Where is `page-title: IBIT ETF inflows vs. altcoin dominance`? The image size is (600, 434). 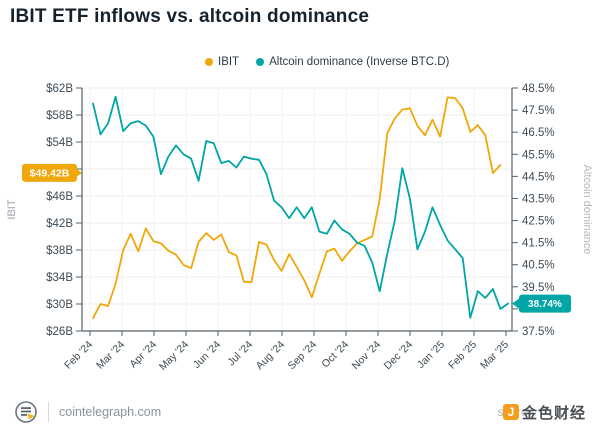 page-title: IBIT ETF inflows vs. altcoin dominance is located at coordinates (190, 16).